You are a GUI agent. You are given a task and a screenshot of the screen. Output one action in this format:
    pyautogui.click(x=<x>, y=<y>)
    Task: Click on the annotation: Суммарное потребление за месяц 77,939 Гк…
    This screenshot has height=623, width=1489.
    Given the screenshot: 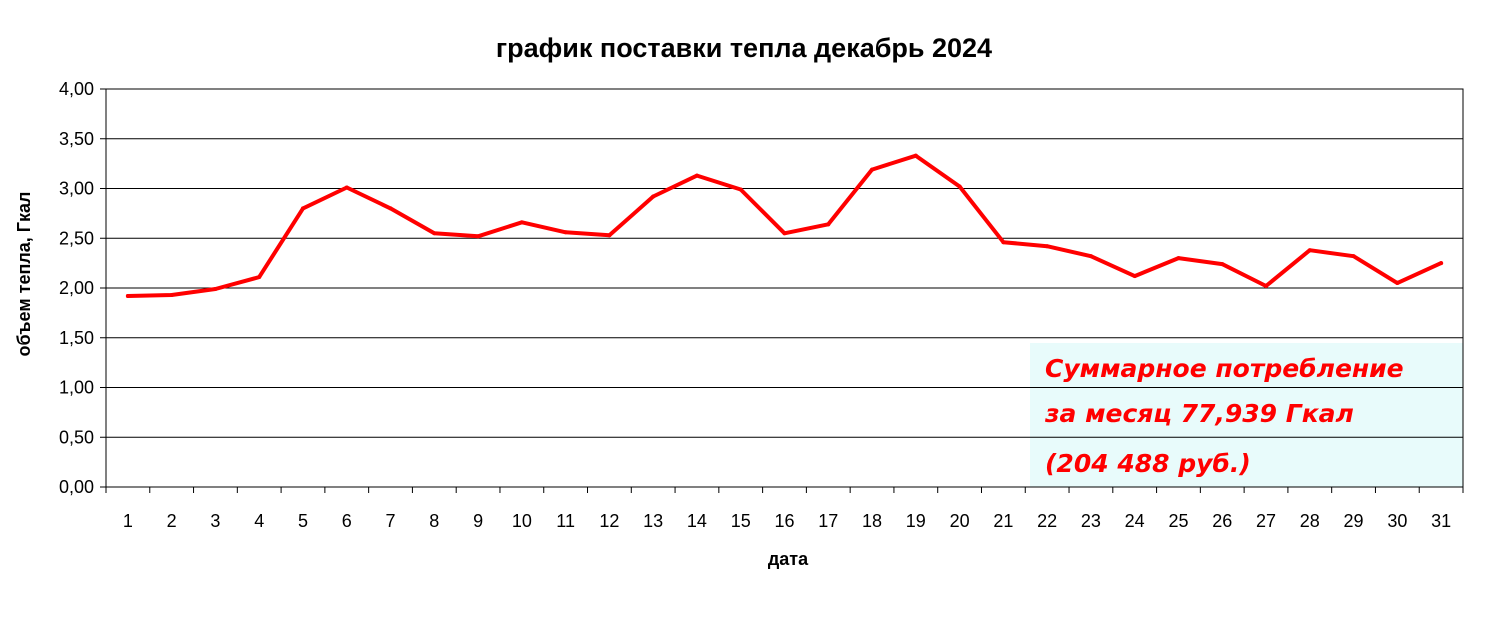 What is the action you would take?
    pyautogui.click(x=1224, y=416)
    